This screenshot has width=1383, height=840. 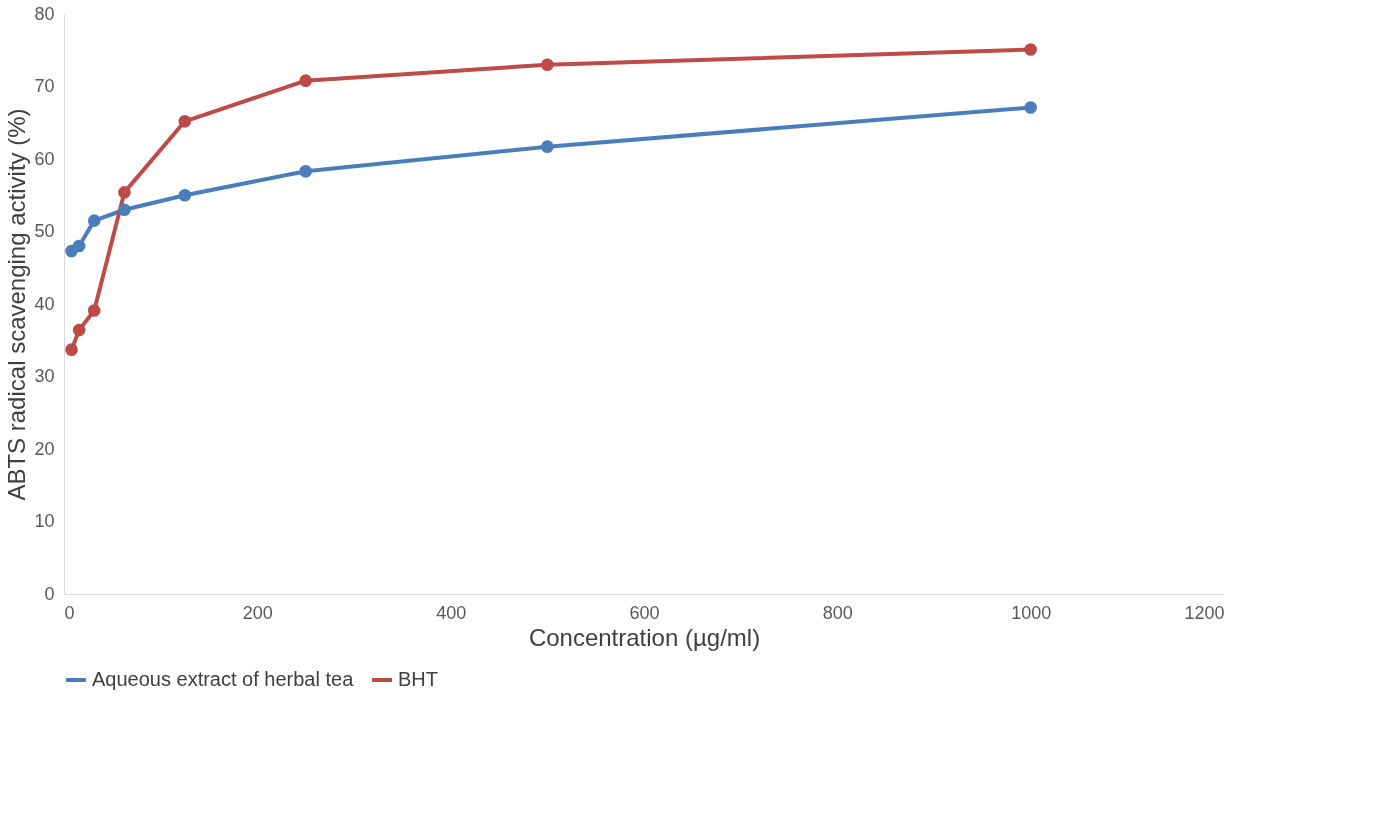 What do you see at coordinates (44, 231) in the screenshot?
I see `y-tick-label: 50` at bounding box center [44, 231].